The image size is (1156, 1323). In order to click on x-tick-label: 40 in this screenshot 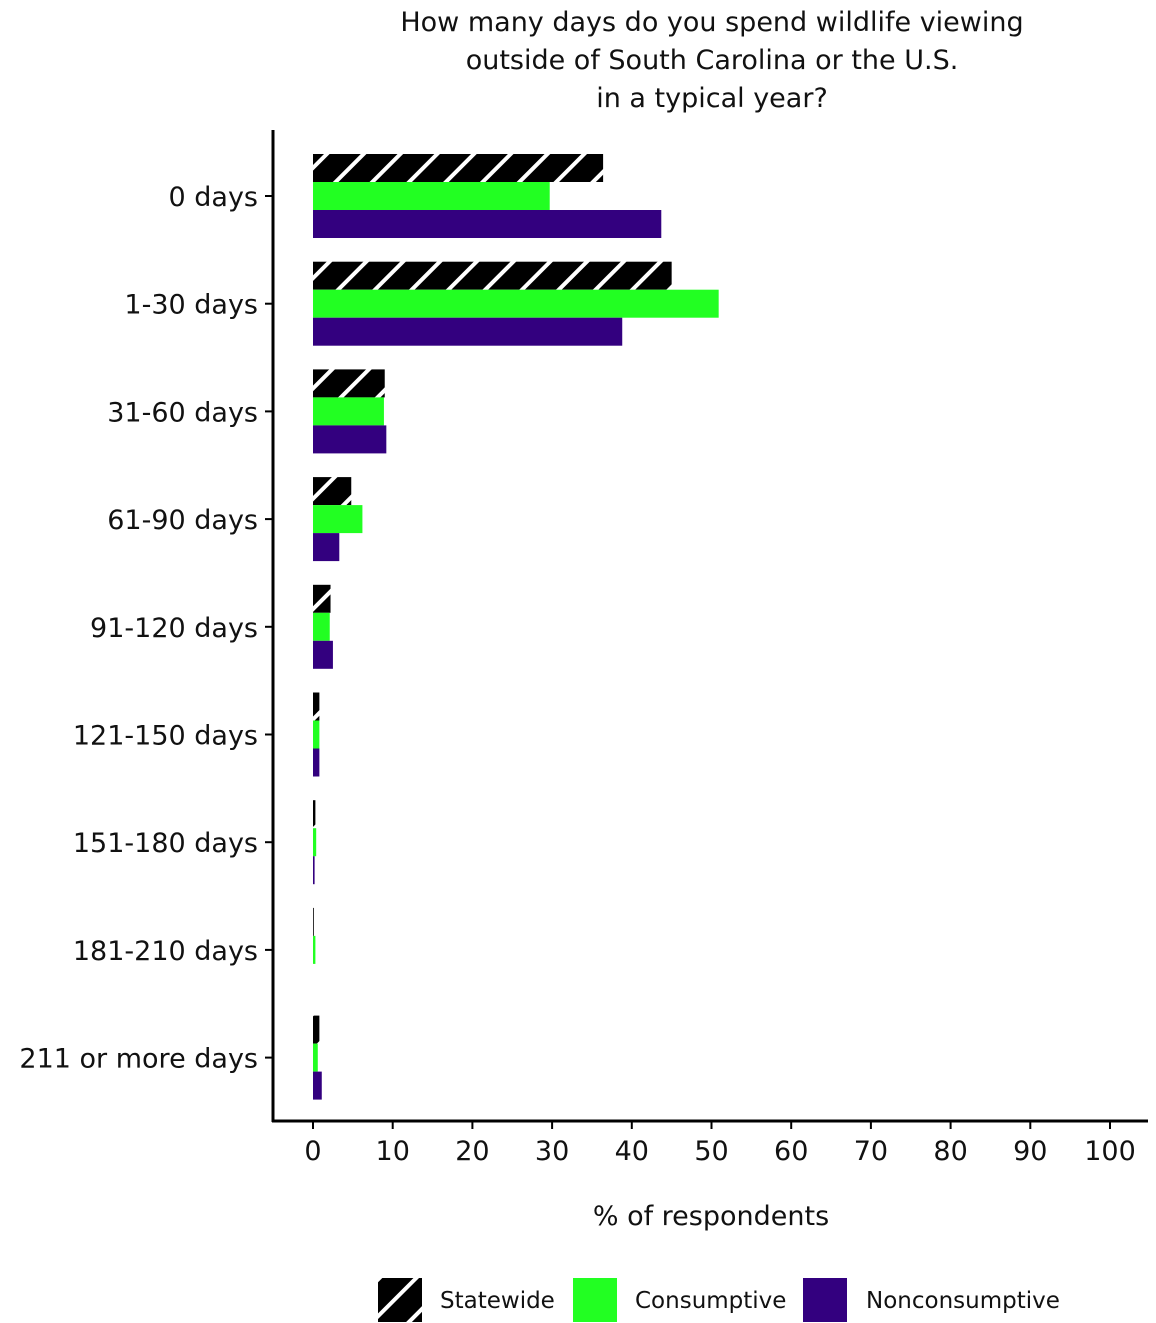, I will do `click(632, 1151)`.